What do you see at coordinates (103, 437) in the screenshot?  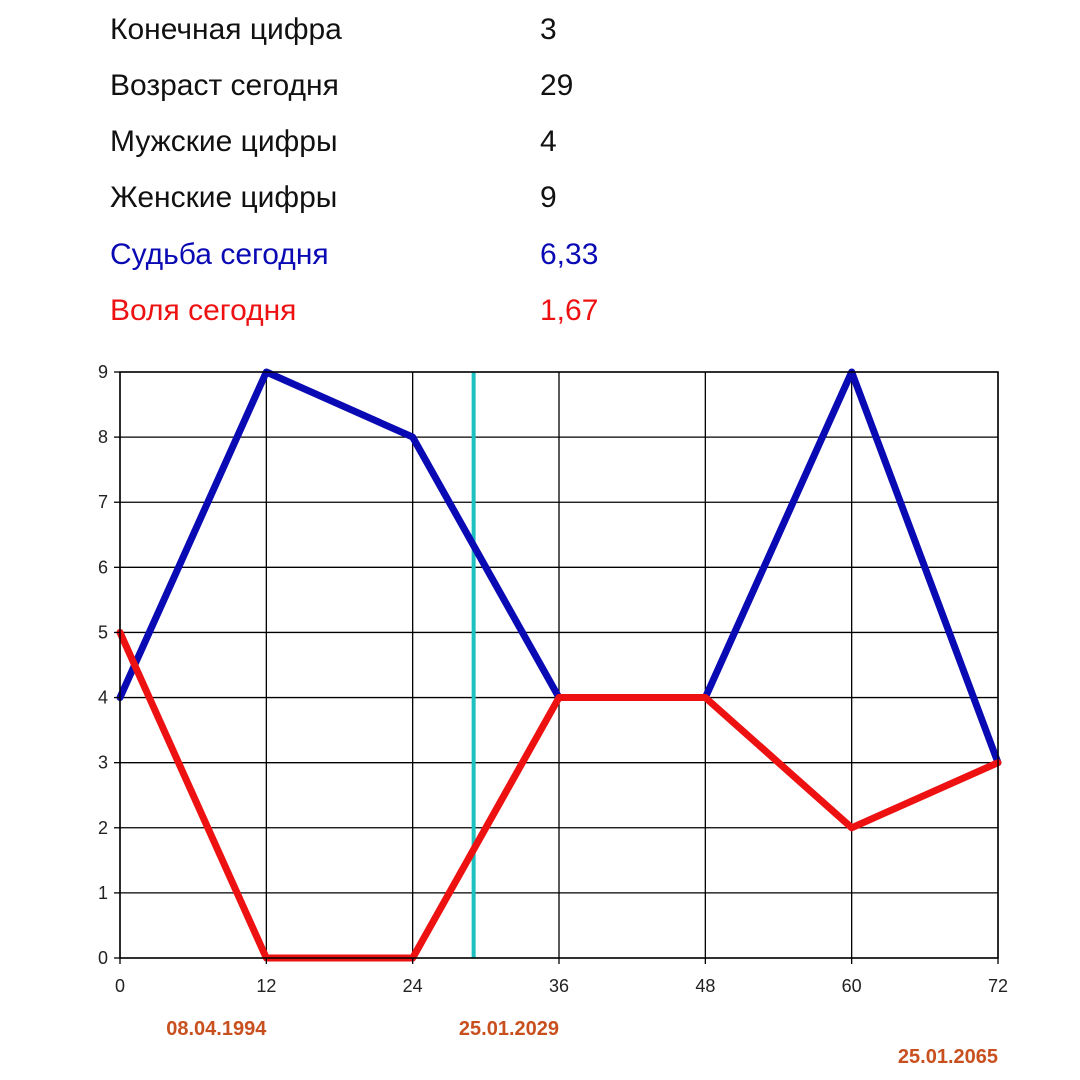 I see `y-tick-label: 8` at bounding box center [103, 437].